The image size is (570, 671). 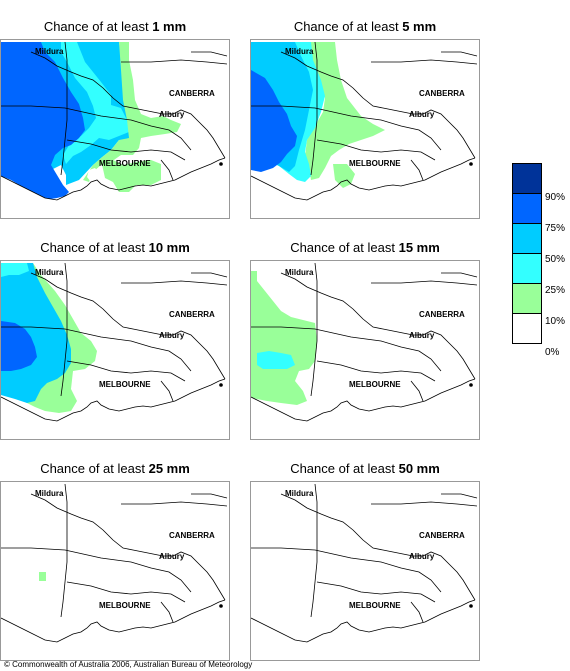 What do you see at coordinates (419, 468) in the screenshot?
I see `panel-title-amount: 50 mm` at bounding box center [419, 468].